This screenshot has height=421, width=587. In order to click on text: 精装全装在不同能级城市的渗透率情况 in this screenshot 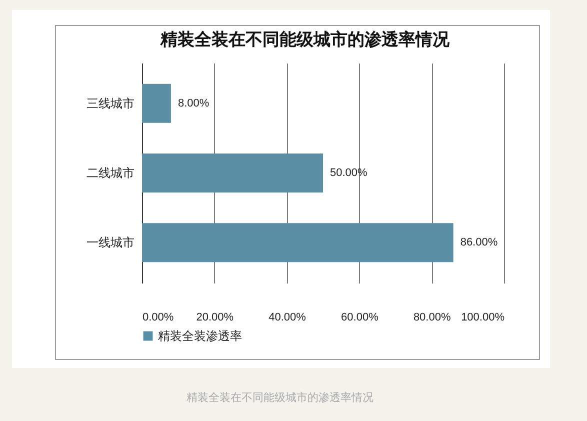, I will do `click(280, 397)`.